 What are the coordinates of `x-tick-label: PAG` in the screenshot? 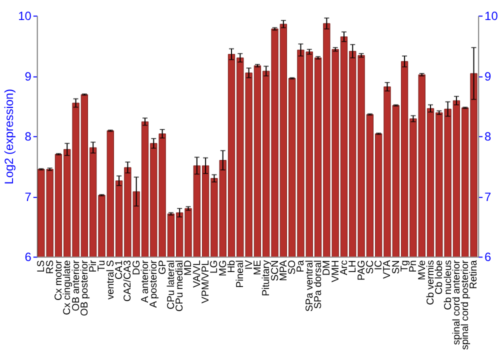 It's located at (362, 270).